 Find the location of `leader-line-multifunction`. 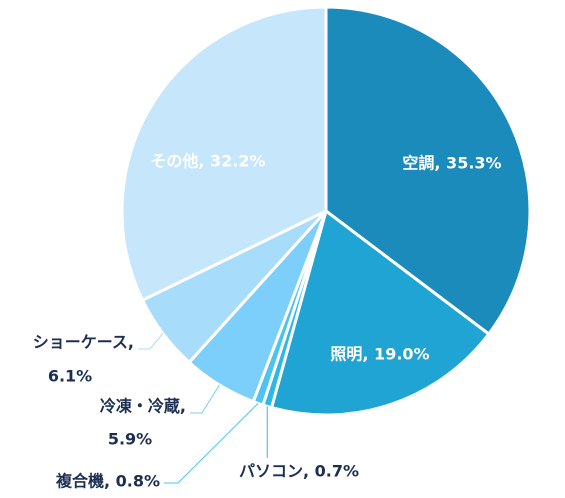

leader-line-multifunction is located at coordinates (211, 443).